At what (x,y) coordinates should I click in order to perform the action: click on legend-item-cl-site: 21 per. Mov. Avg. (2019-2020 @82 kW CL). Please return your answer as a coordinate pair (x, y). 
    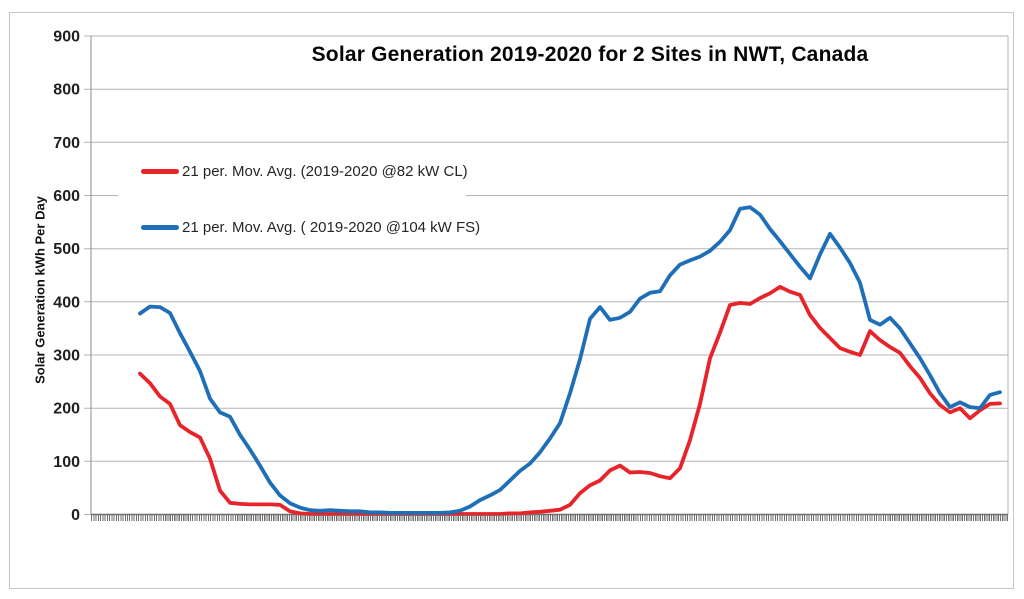
    Looking at the image, I should click on (304, 171).